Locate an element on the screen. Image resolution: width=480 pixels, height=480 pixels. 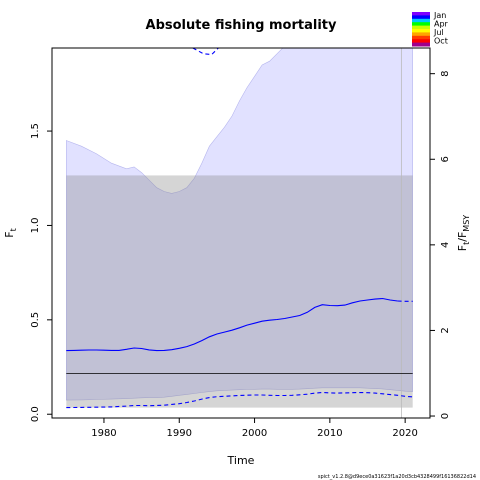
right-tick-label: 6 is located at coordinates (445, 159).